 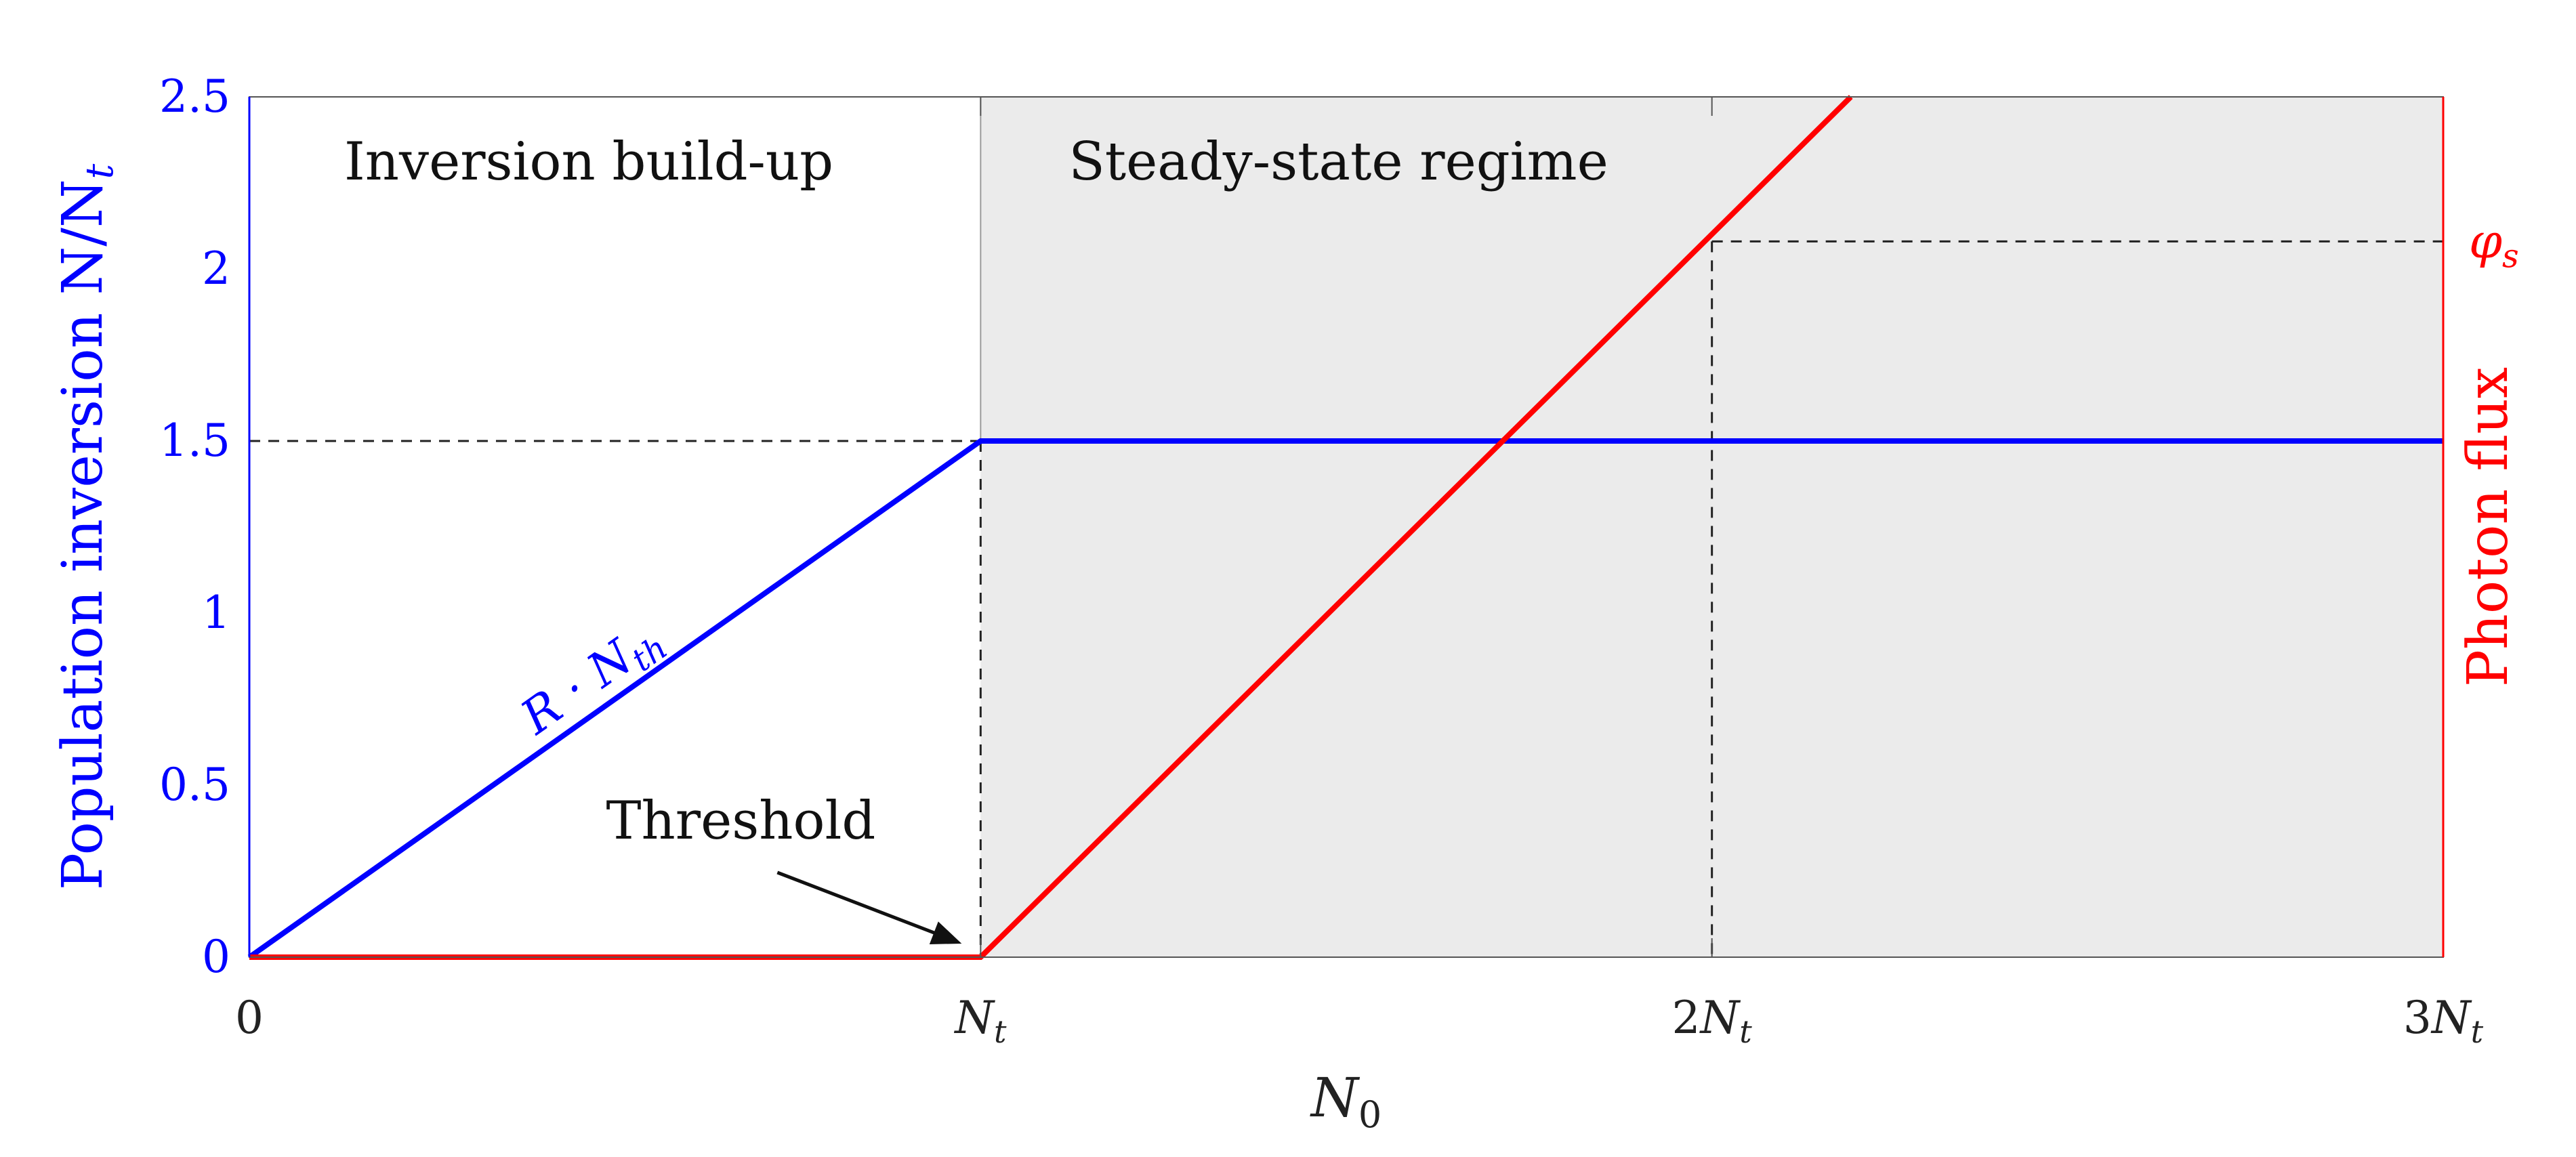 What do you see at coordinates (216, 957) in the screenshot?
I see `y-tick-label: 0` at bounding box center [216, 957].